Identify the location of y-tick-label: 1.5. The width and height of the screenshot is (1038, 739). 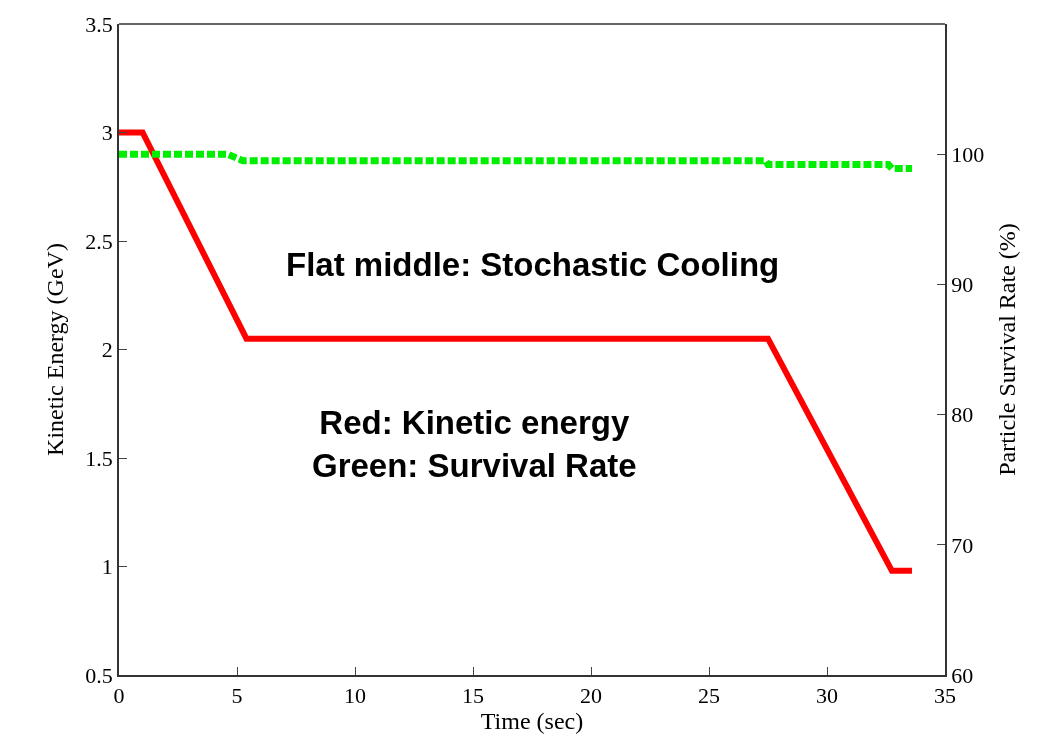
(99, 458).